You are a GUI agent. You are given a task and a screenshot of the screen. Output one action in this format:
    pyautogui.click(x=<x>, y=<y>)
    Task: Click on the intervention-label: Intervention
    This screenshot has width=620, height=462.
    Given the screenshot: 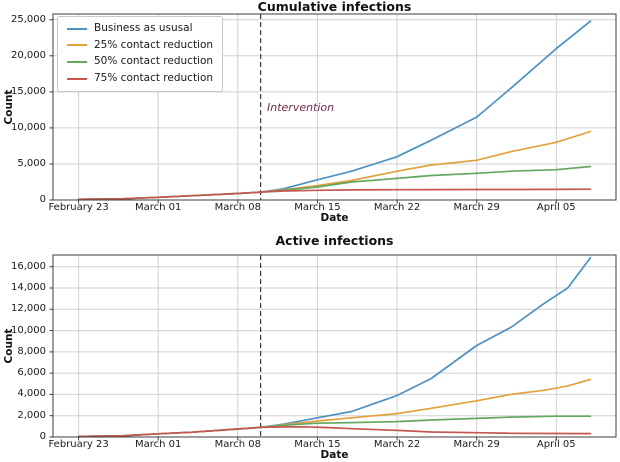 What is the action you would take?
    pyautogui.click(x=301, y=107)
    